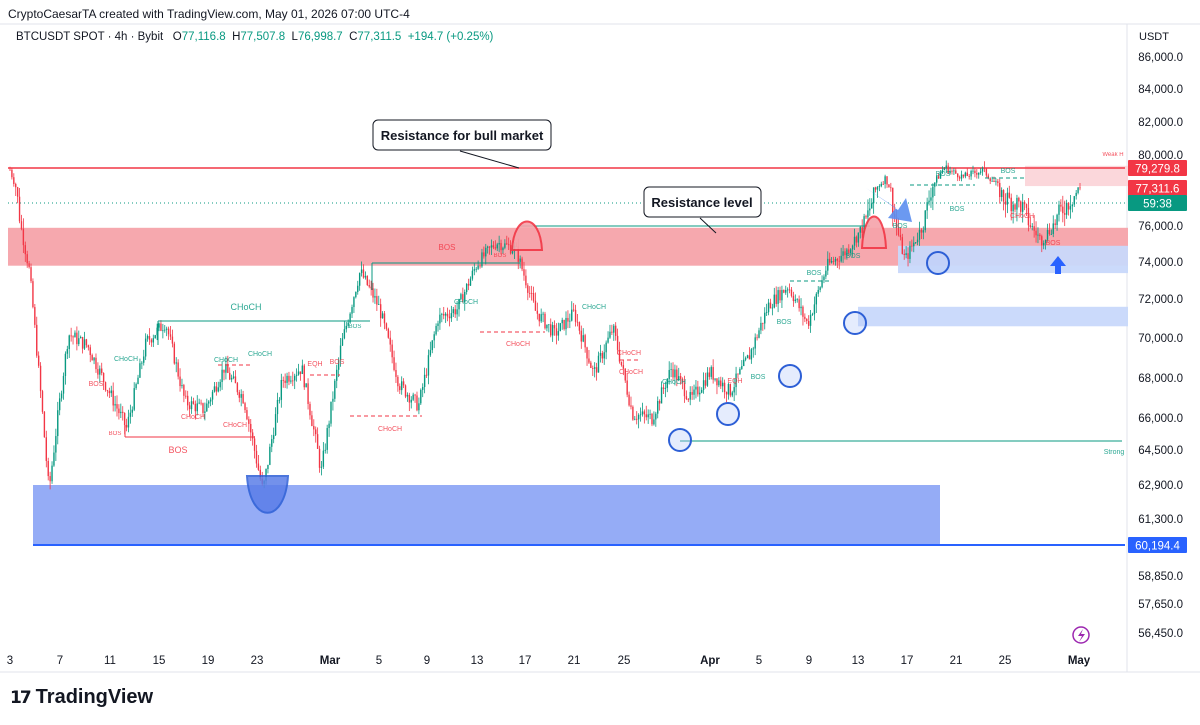  Describe the element at coordinates (702, 202) in the screenshot. I see `callout-box` at that location.